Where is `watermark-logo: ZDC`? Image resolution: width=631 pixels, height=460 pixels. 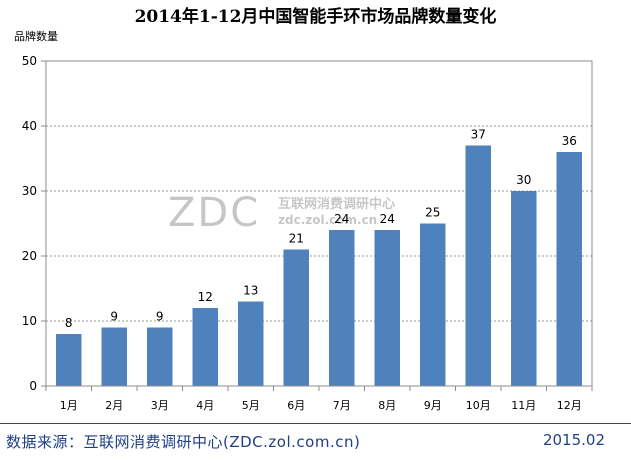
watermark-logo: ZDC is located at coordinates (214, 213).